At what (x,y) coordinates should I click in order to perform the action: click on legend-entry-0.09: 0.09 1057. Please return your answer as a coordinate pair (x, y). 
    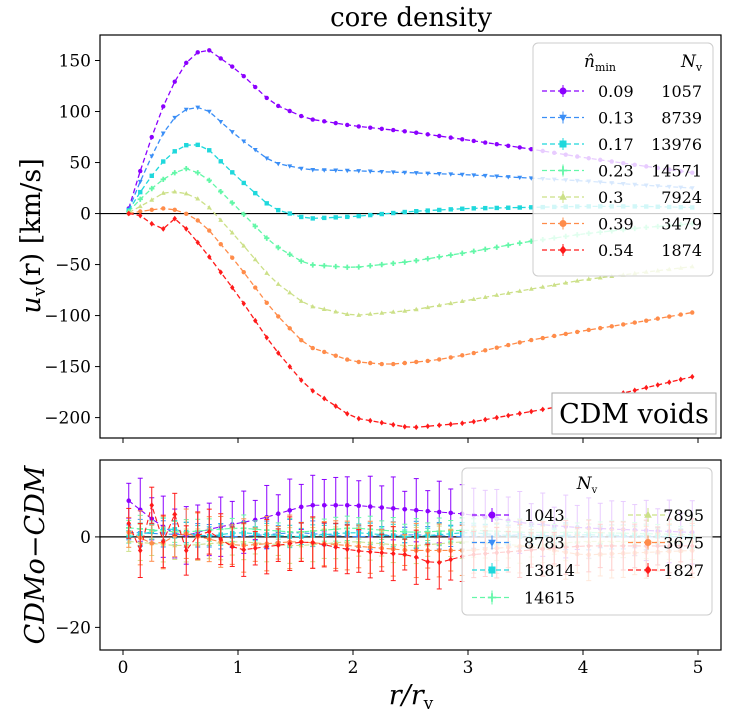
    Looking at the image, I should click on (622, 91).